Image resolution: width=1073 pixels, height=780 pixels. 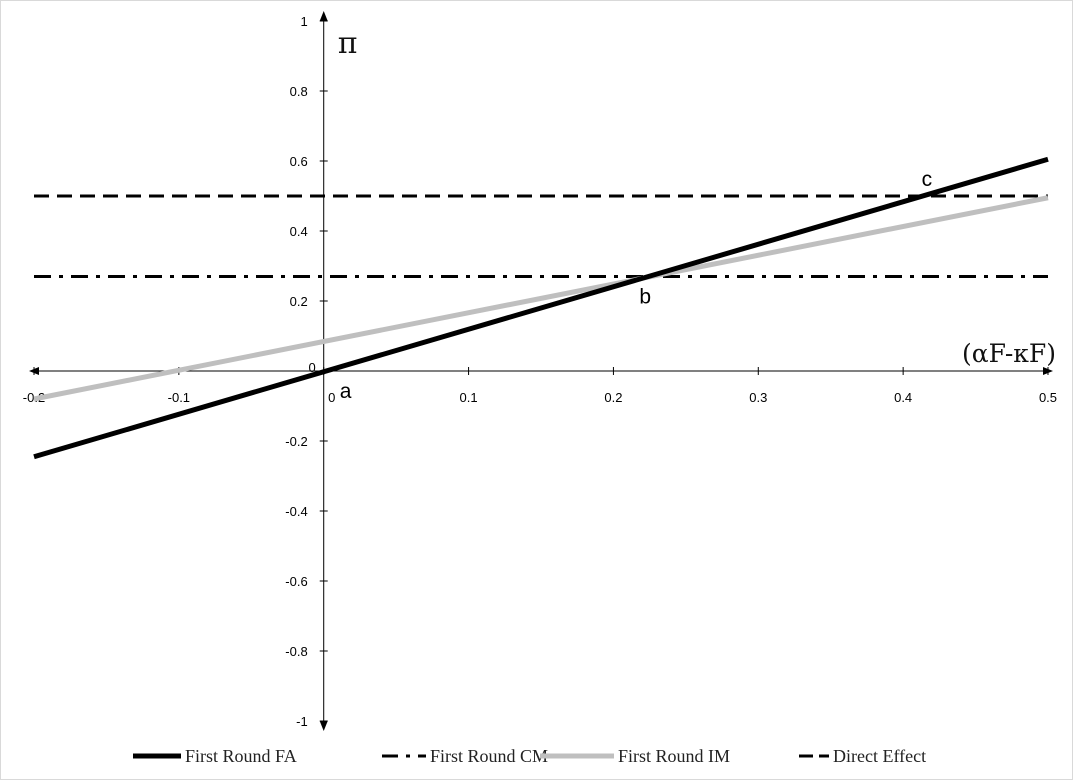 What do you see at coordinates (927, 179) in the screenshot?
I see `annotation-label-c: c` at bounding box center [927, 179].